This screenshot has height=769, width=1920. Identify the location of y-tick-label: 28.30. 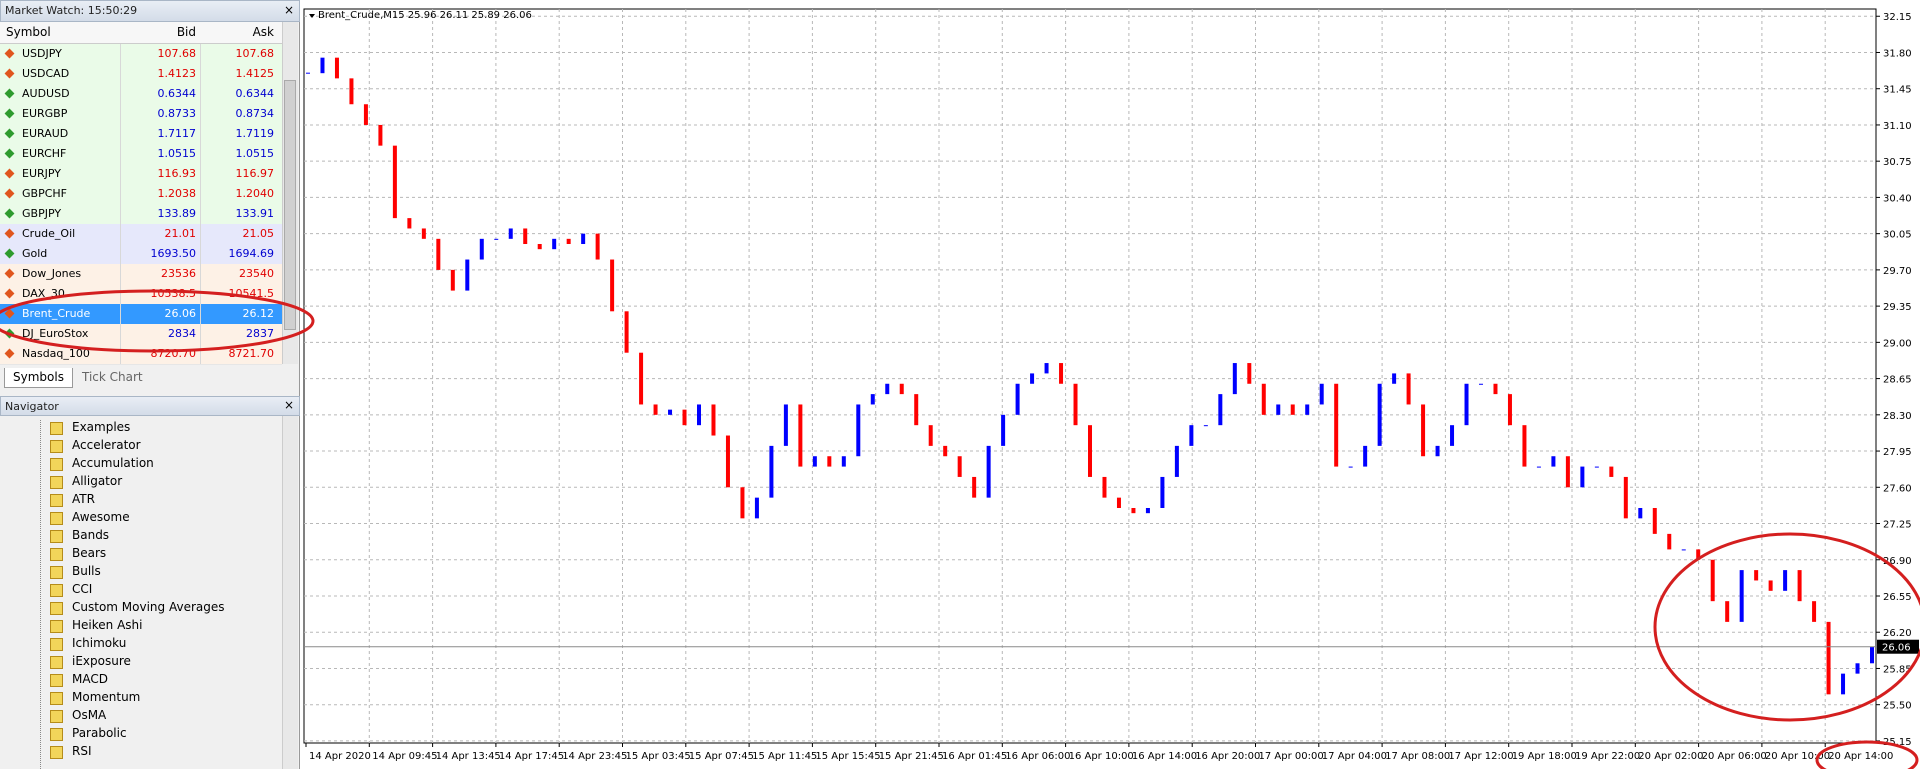
(1897, 416).